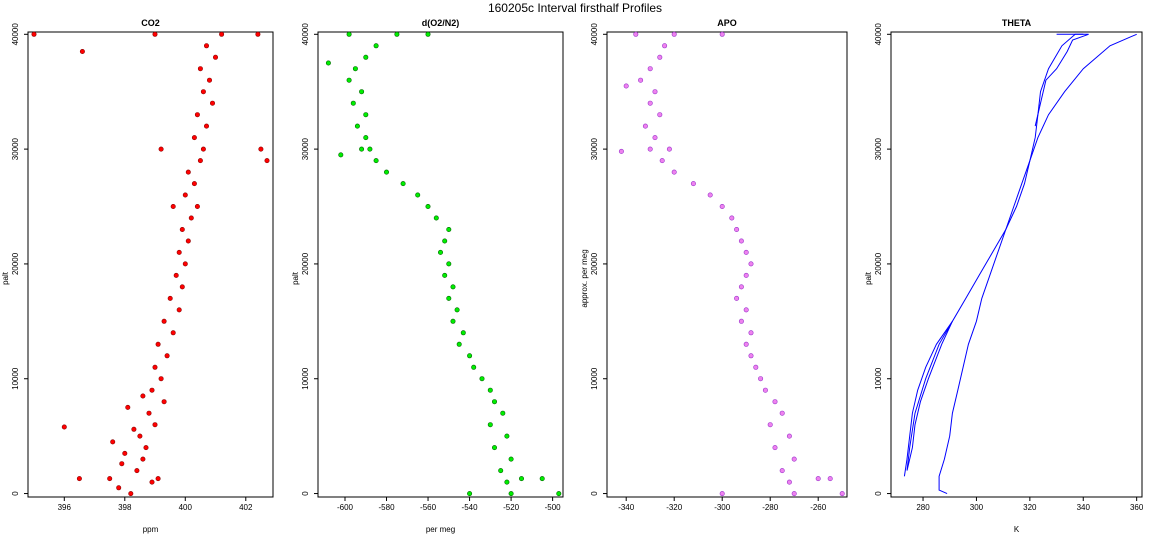  I want to click on x-tick-label: 402, so click(246, 507).